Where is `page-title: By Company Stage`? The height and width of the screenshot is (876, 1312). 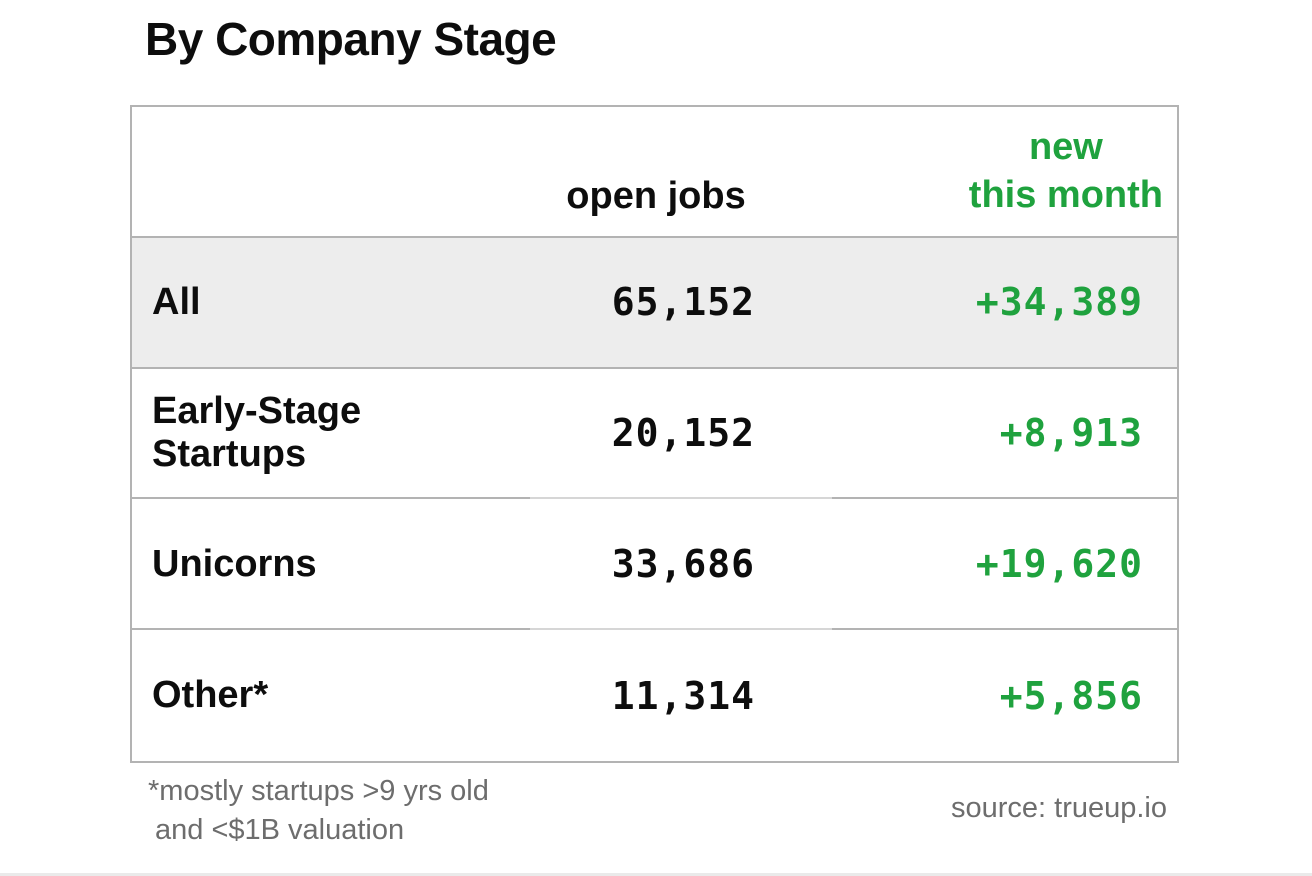
page-title: By Company Stage is located at coordinates (351, 39).